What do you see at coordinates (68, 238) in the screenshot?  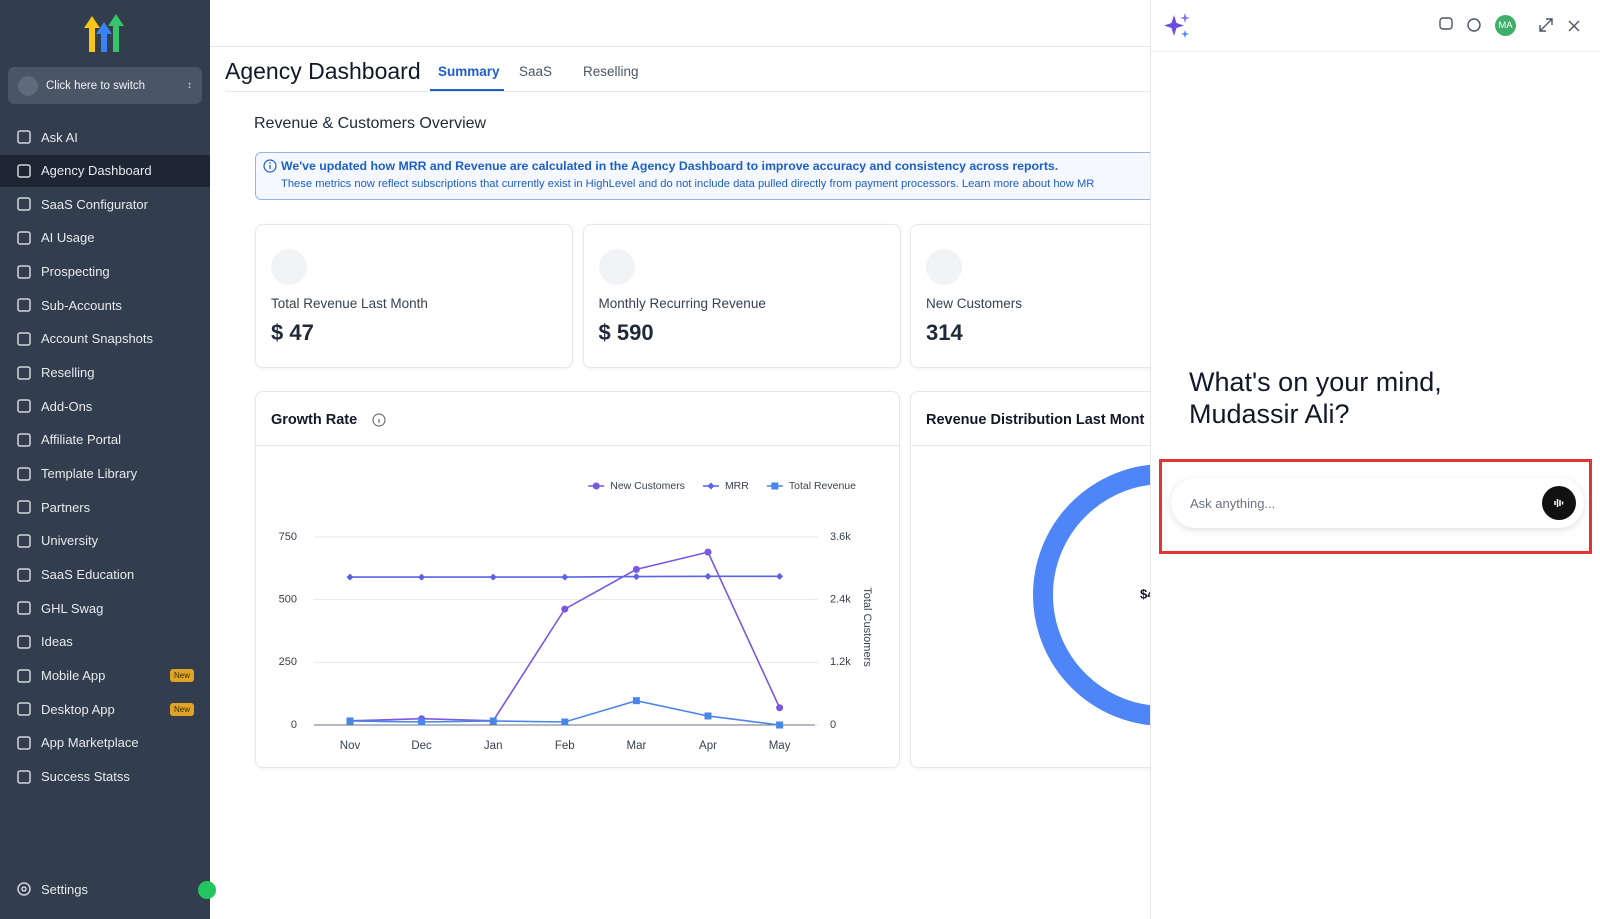 I see `nav-label: AI Usage` at bounding box center [68, 238].